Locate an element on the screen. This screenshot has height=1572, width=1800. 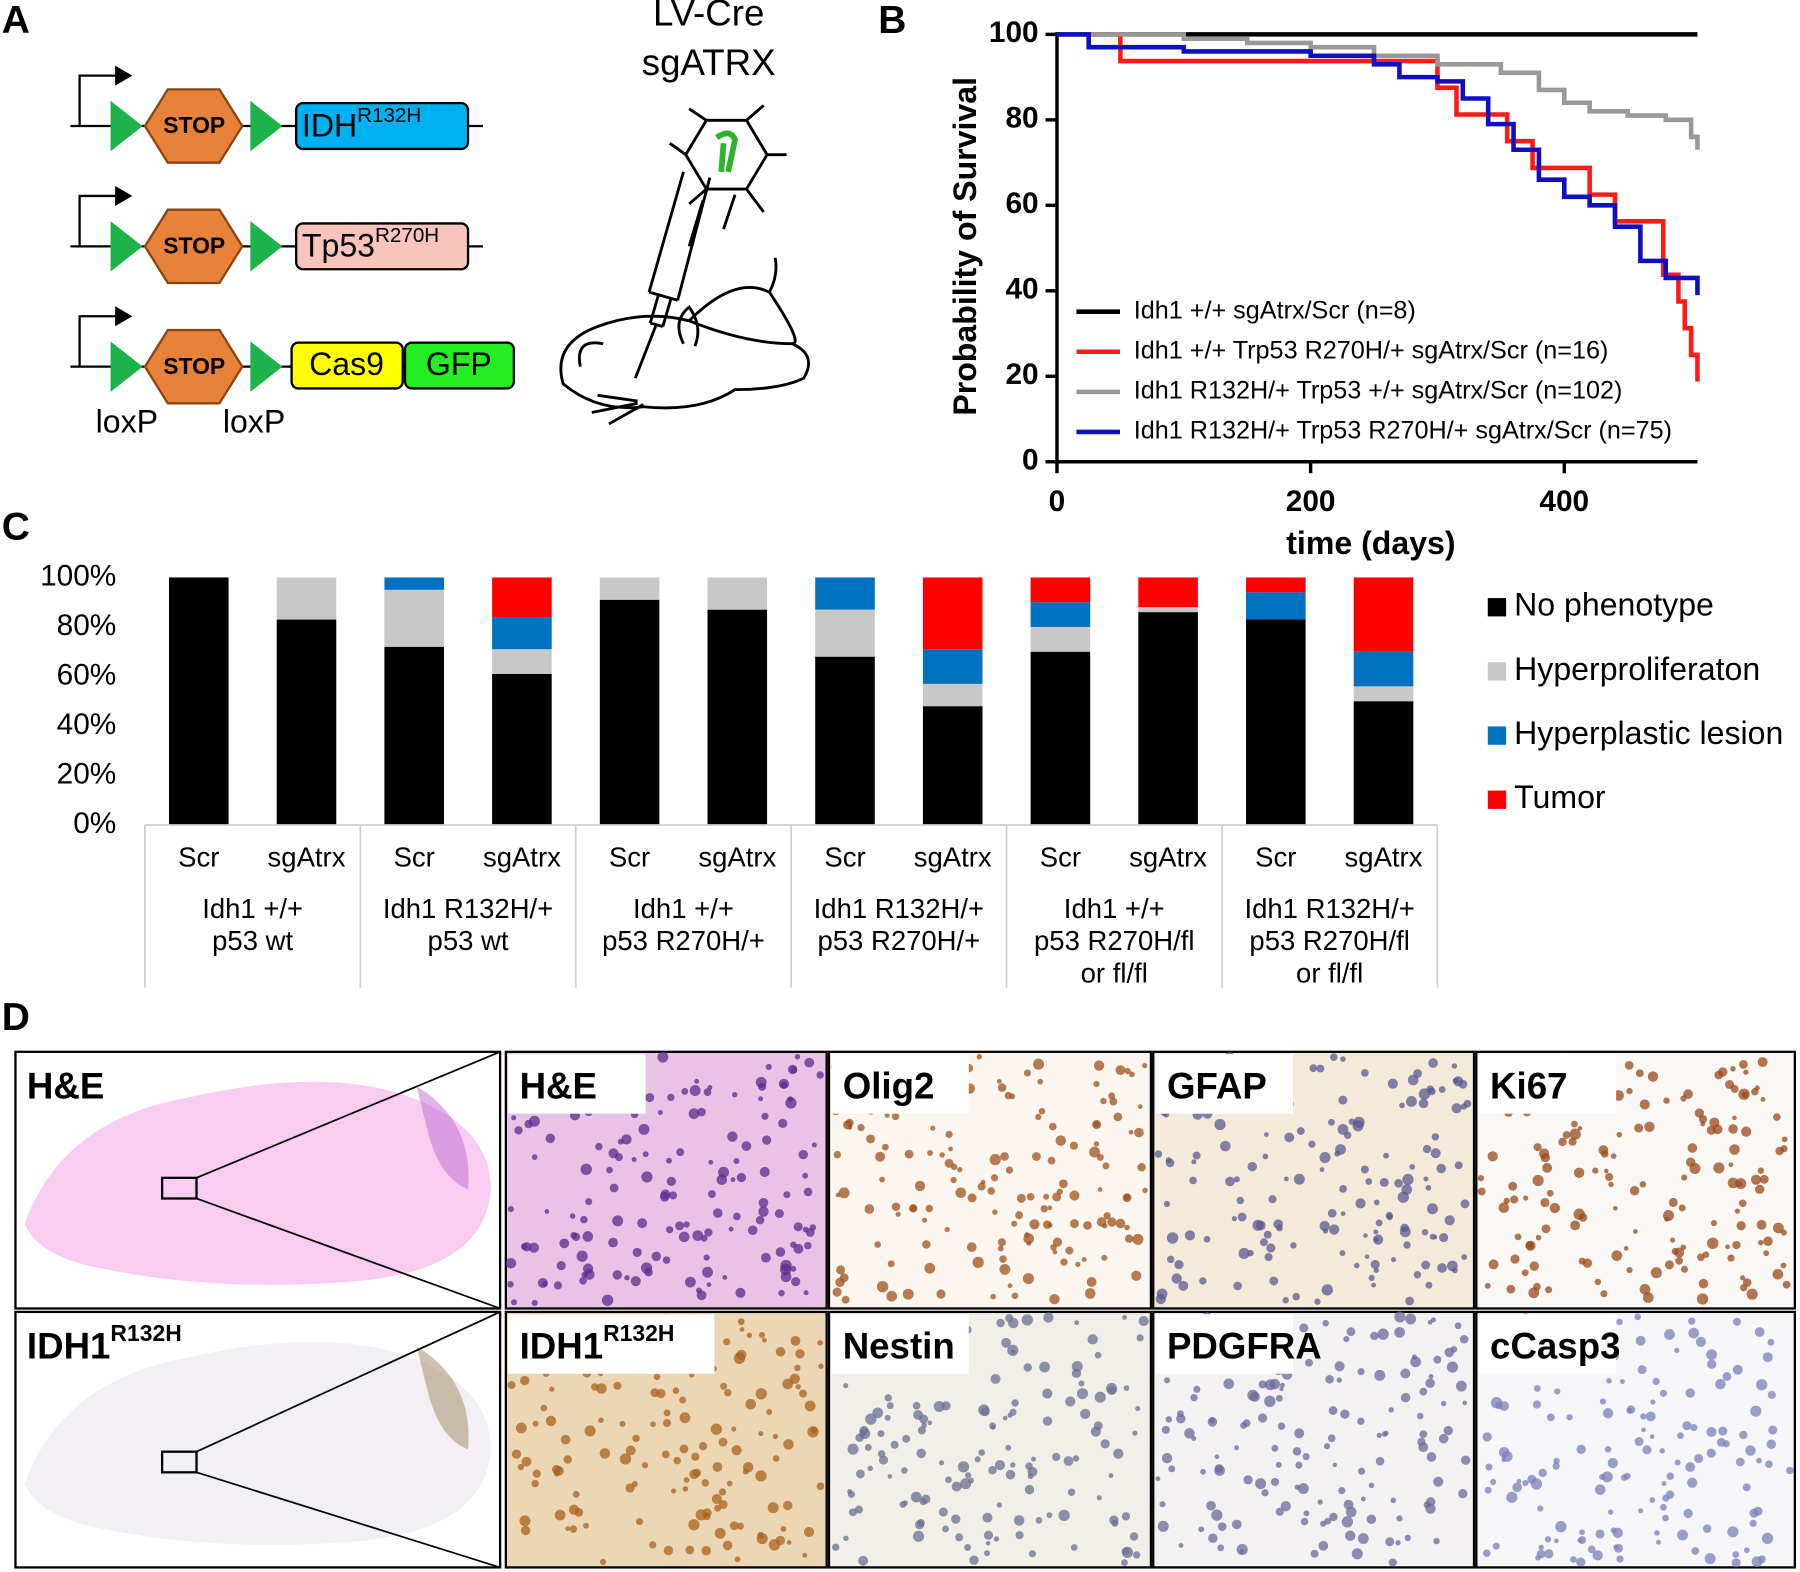
y-tick-label: 100 is located at coordinates (1014, 32).